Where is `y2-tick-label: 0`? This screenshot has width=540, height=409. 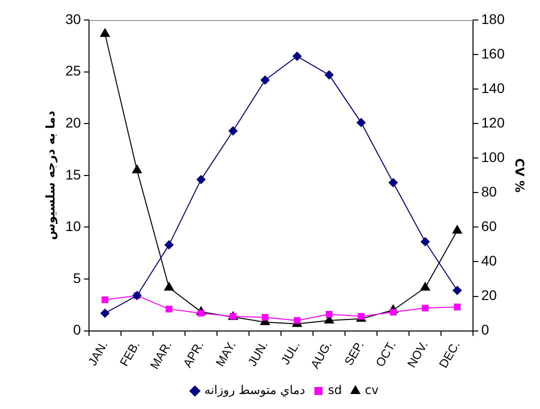
y2-tick-label: 0 is located at coordinates (485, 330).